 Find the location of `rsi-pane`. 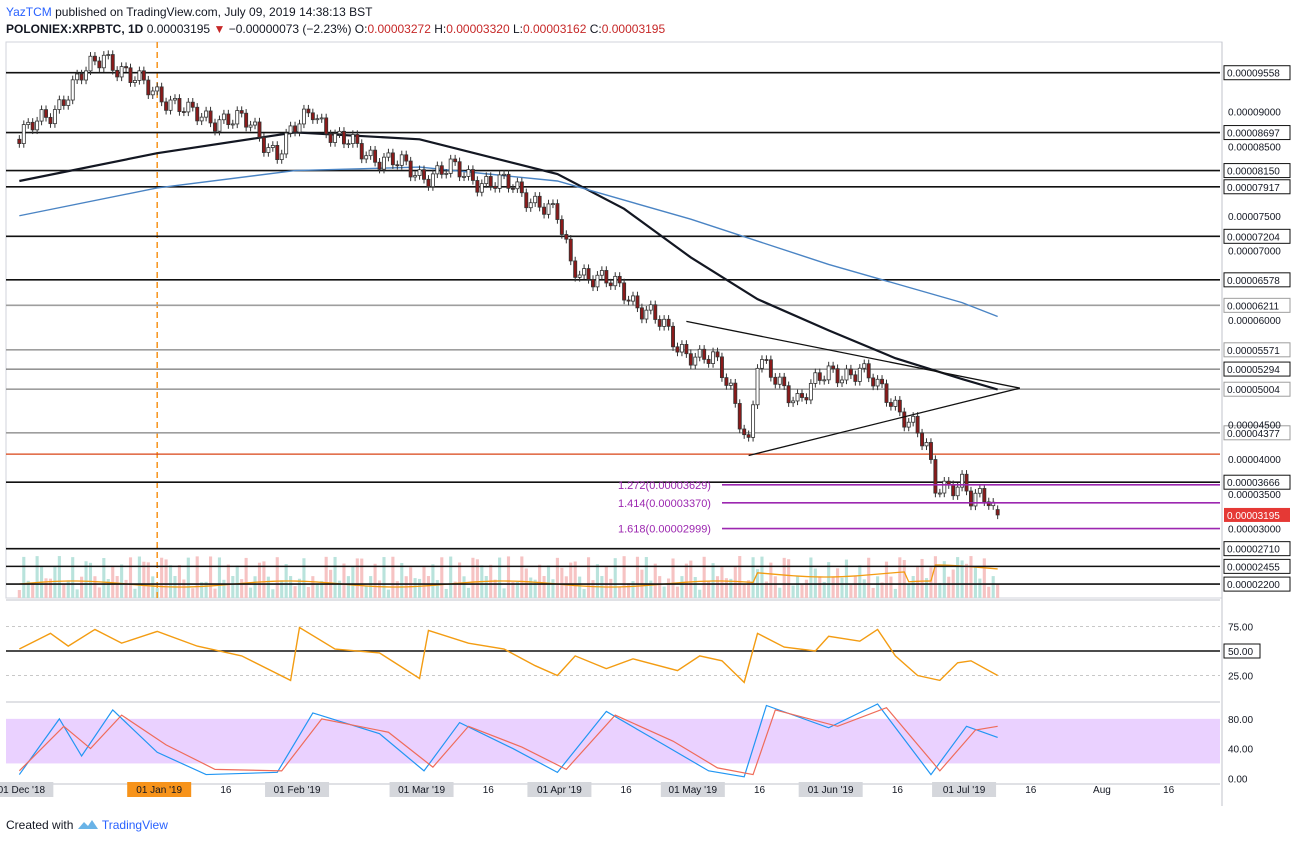

rsi-pane is located at coordinates (613, 641).